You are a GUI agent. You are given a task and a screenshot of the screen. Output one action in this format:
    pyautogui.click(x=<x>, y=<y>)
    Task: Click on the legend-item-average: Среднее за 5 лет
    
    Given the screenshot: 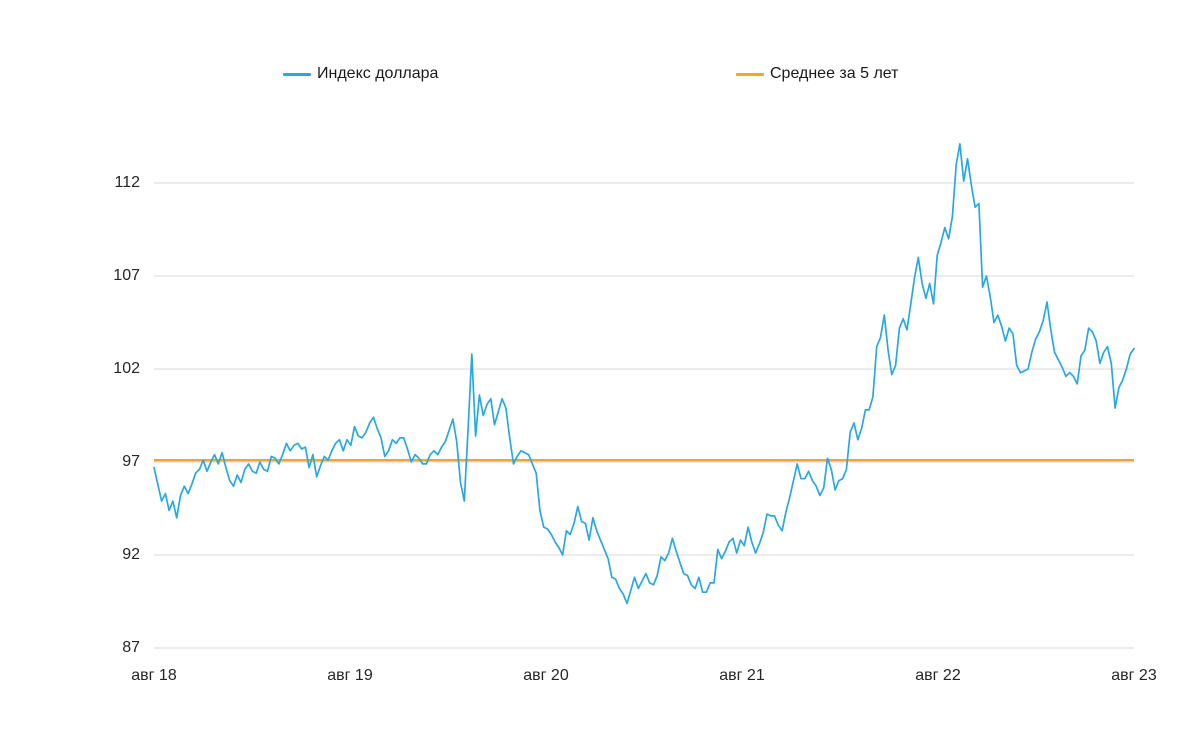 What is the action you would take?
    pyautogui.click(x=817, y=74)
    